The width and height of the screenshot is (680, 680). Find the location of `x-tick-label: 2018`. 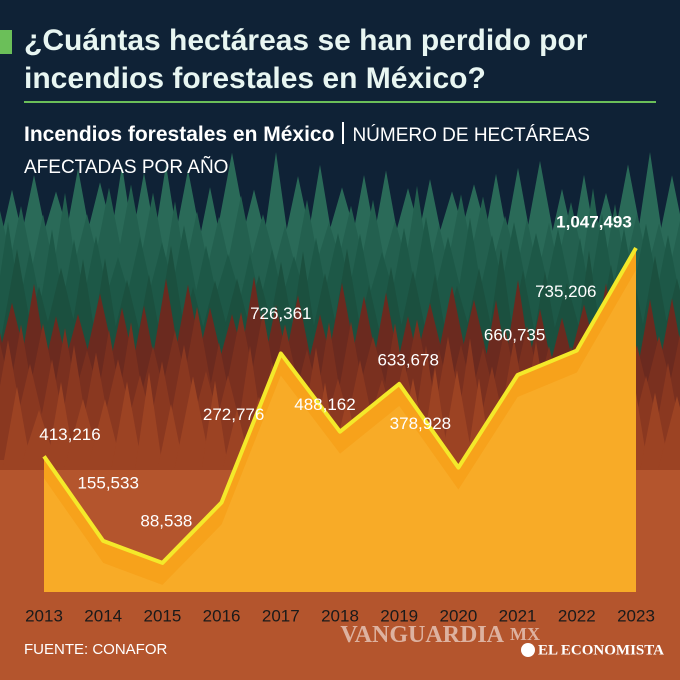

x-tick-label: 2018 is located at coordinates (340, 615).